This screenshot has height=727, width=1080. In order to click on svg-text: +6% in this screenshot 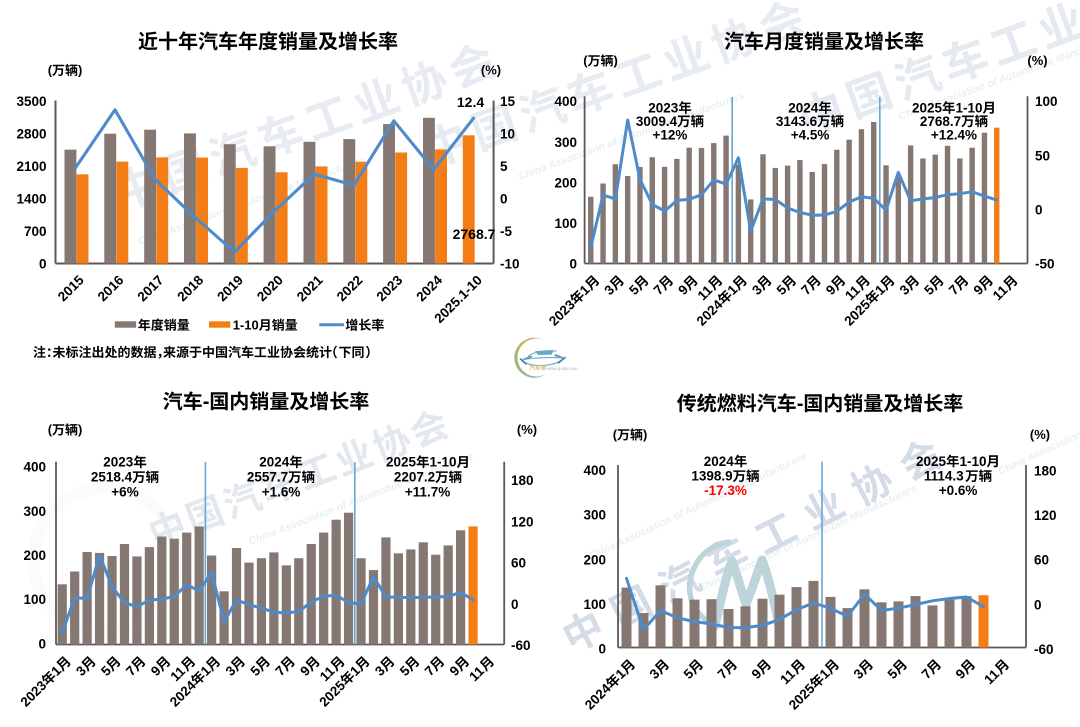, I will do `click(124, 491)`.